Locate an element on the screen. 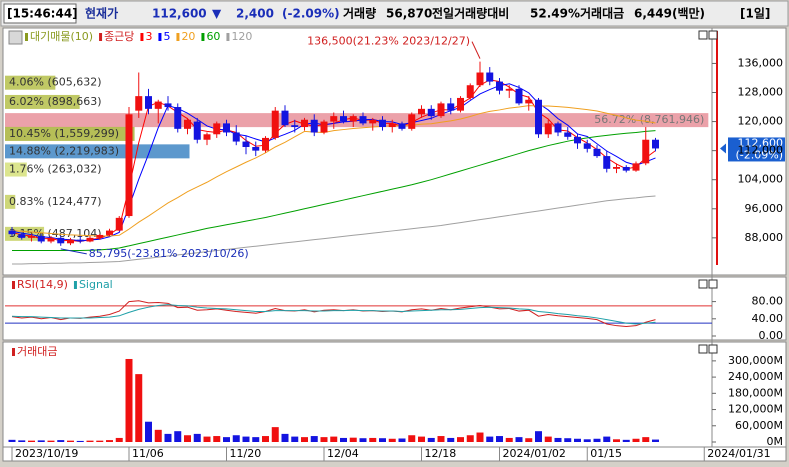 The width and height of the screenshot is (789, 467). x-tick-label: 12/18 is located at coordinates (441, 453).